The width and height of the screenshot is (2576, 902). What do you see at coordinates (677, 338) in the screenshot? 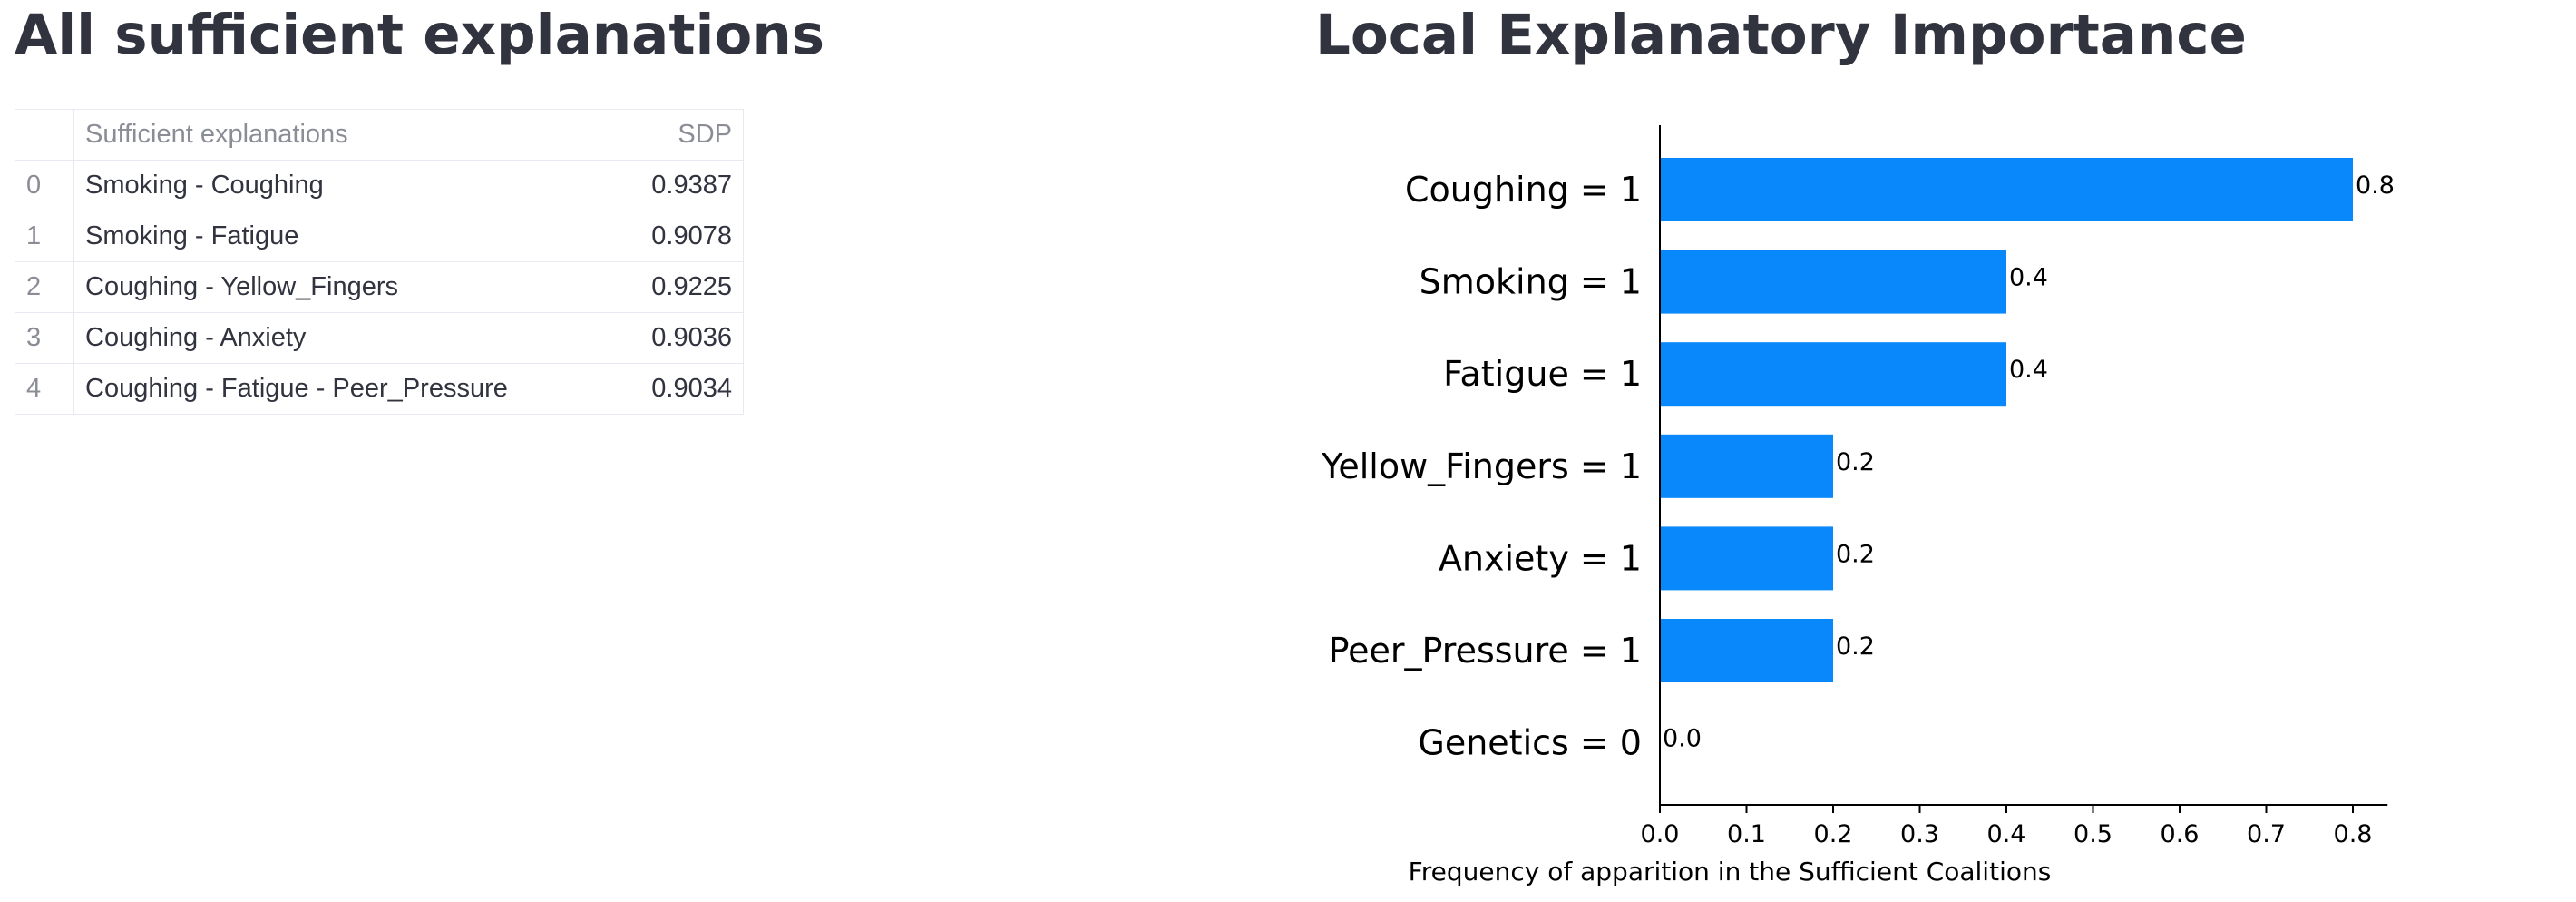
I see `sdp-cell: 0.9036` at bounding box center [677, 338].